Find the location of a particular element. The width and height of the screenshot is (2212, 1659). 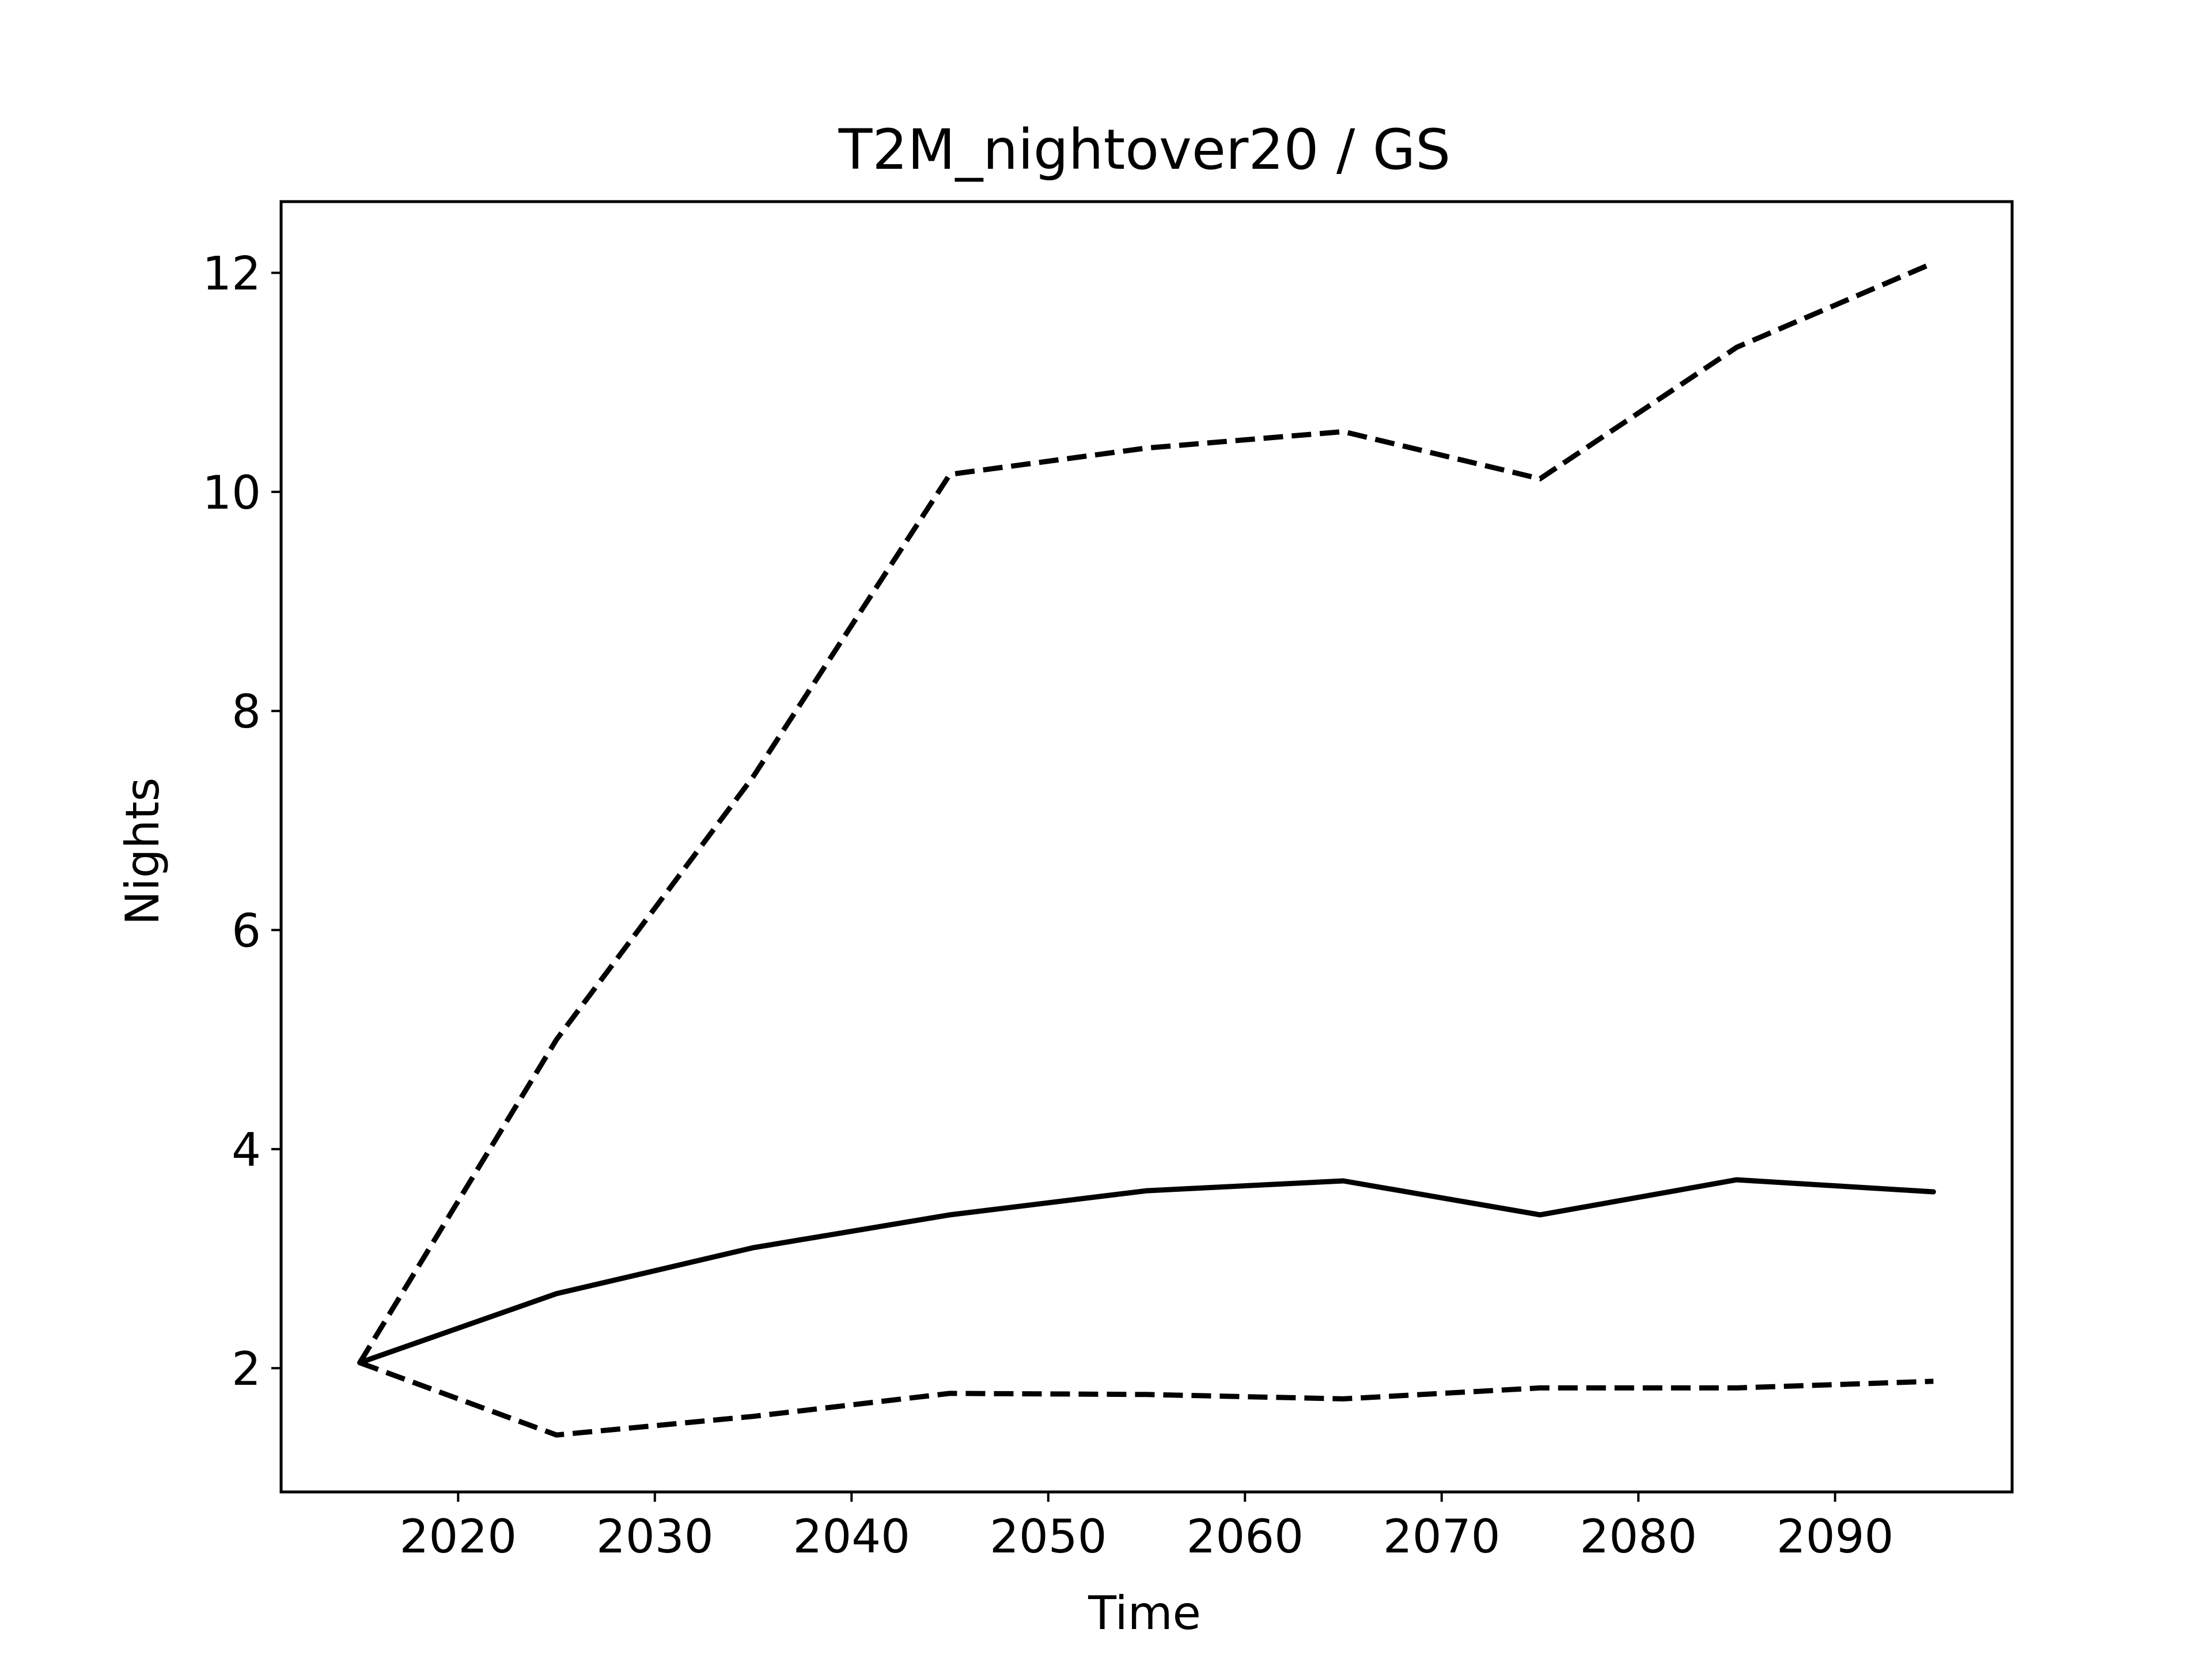

y-tick-label: 12 is located at coordinates (231, 274).